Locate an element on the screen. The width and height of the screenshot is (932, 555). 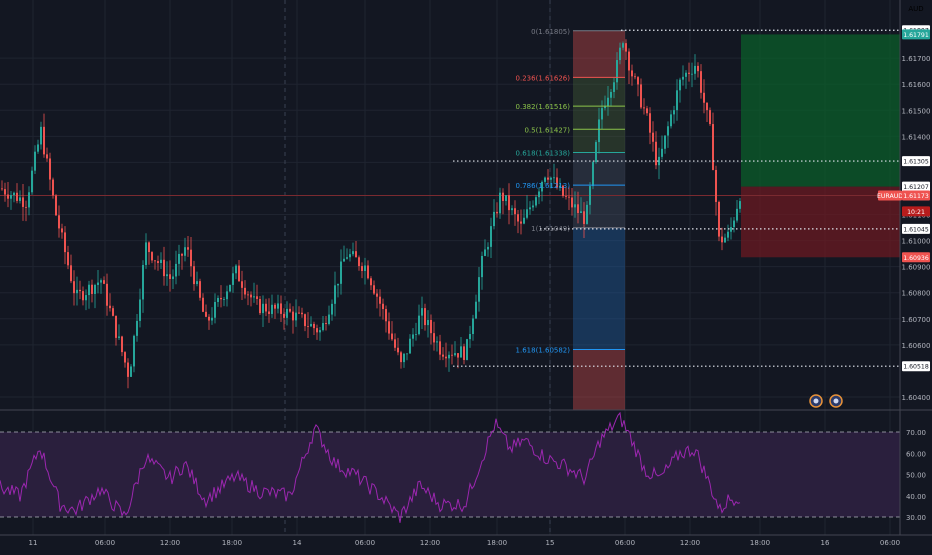
profit-zone is located at coordinates (820, 110).